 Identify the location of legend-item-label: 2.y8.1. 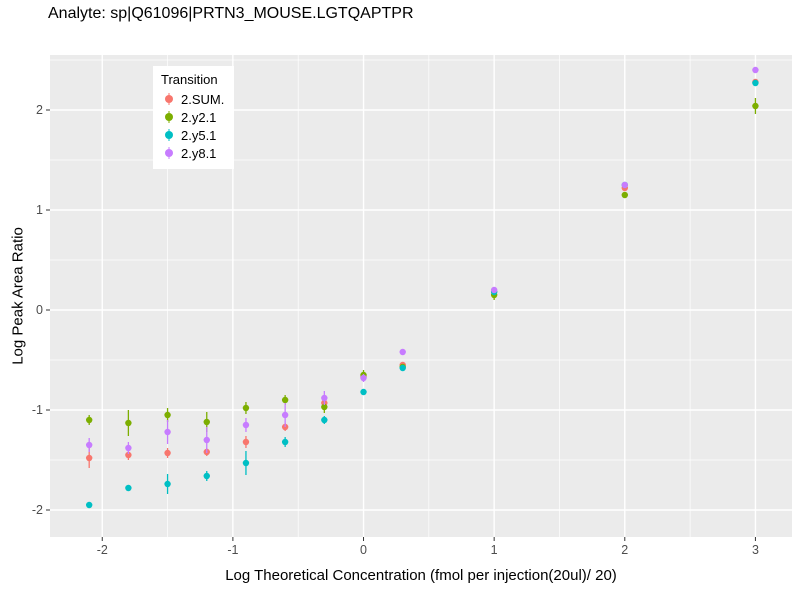
(199, 153).